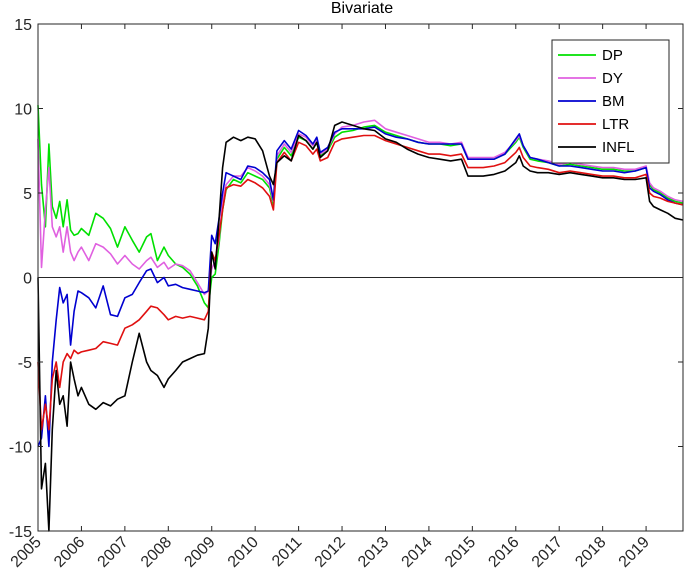  What do you see at coordinates (460, 552) in the screenshot?
I see `x-tick-label: 2015` at bounding box center [460, 552].